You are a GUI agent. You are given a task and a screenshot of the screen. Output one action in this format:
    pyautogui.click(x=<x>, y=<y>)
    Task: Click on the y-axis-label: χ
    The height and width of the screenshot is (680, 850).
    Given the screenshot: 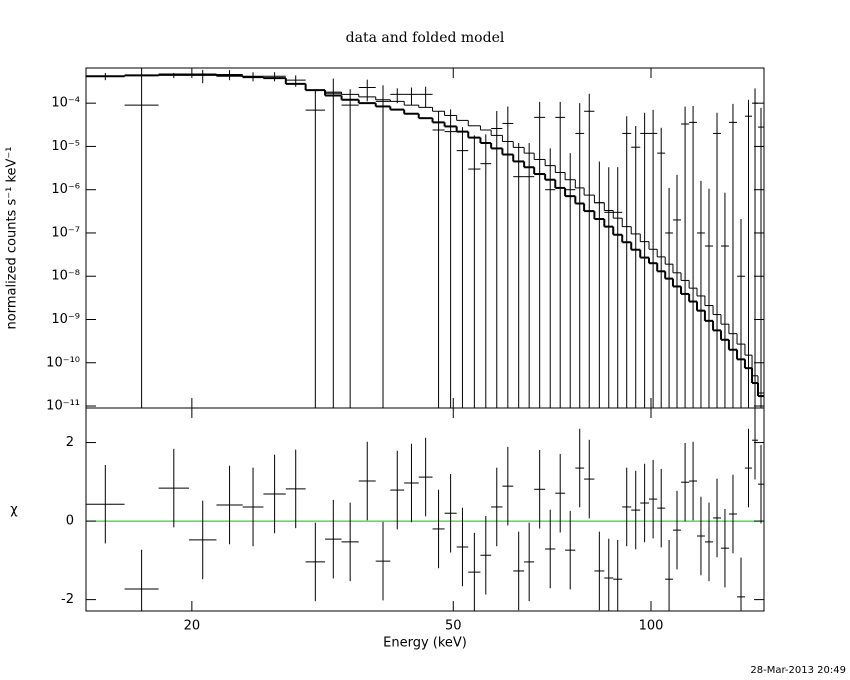 What is the action you would take?
    pyautogui.click(x=14, y=510)
    